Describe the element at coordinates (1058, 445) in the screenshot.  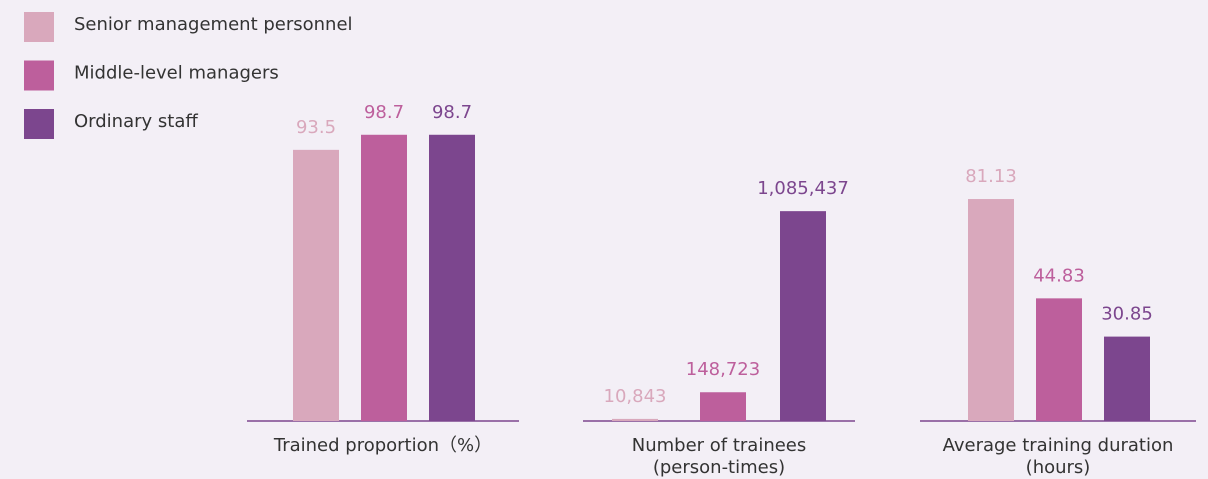
I see `panel-title: Average training duration` at that location.